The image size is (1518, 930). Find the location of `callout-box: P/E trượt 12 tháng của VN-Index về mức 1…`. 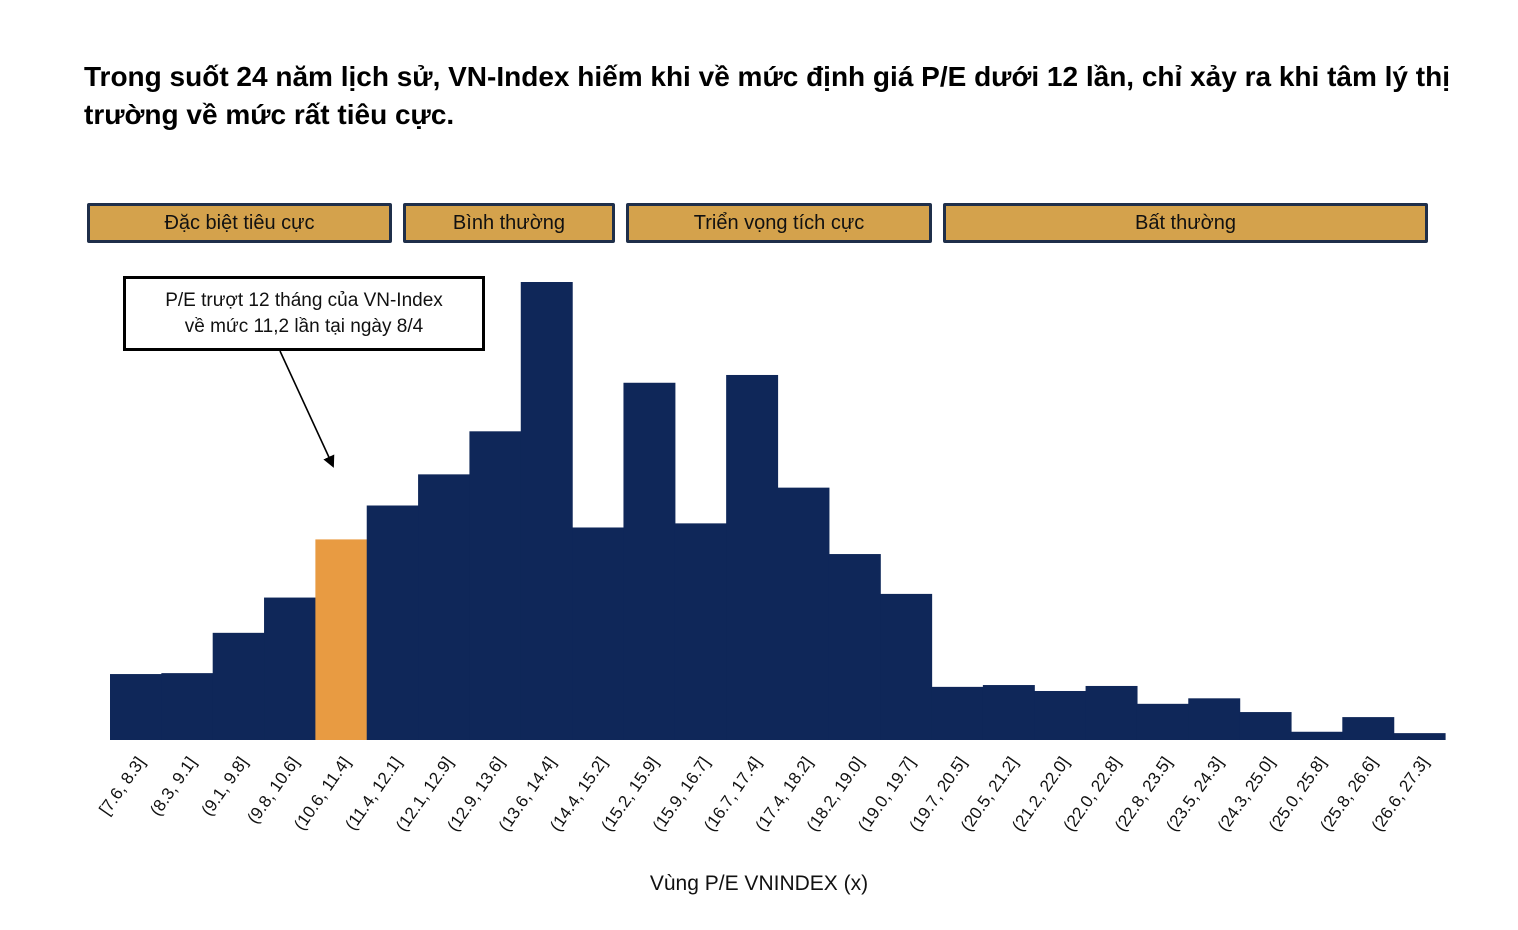

callout-box: P/E trượt 12 tháng của VN-Index về mức 1… is located at coordinates (304, 313).